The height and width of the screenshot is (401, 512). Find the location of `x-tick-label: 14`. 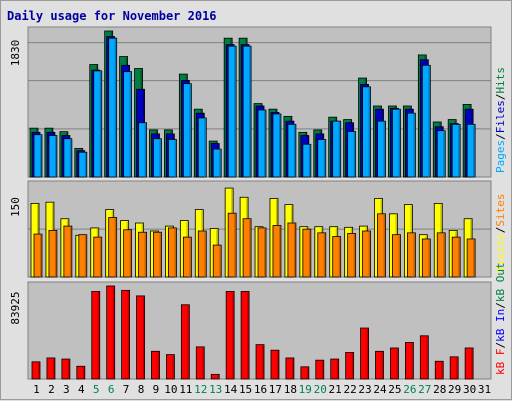

x-tick-label: 14 is located at coordinates (231, 389).